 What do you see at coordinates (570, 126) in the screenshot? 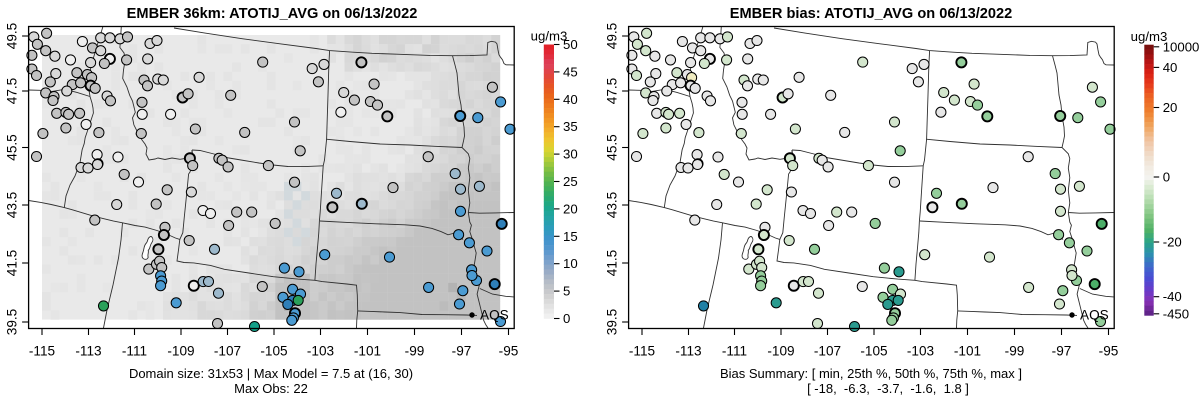
I see `svg-text: 35` at bounding box center [570, 126].